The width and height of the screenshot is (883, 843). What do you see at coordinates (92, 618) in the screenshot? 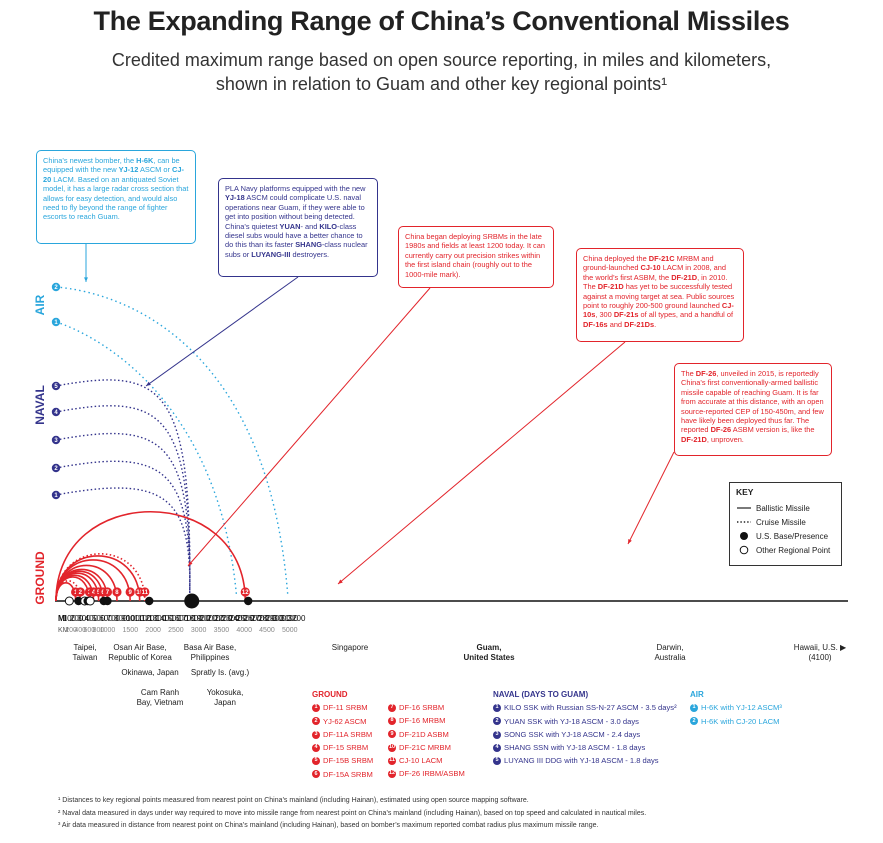
I see `mile-tick-label: 400` at bounding box center [92, 618].